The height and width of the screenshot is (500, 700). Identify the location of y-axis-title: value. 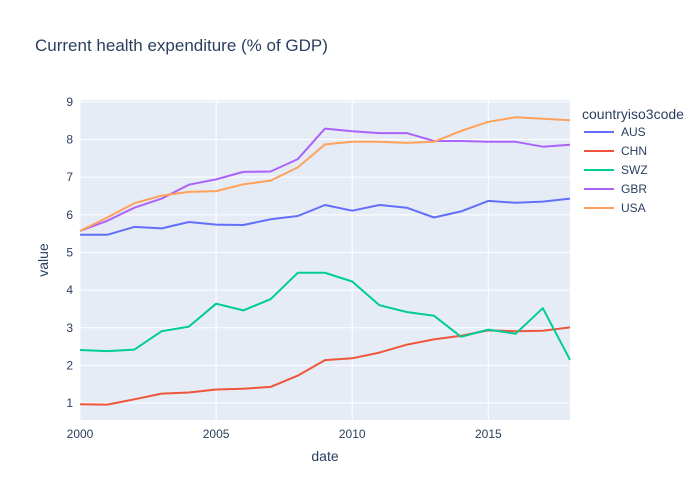
(43, 260).